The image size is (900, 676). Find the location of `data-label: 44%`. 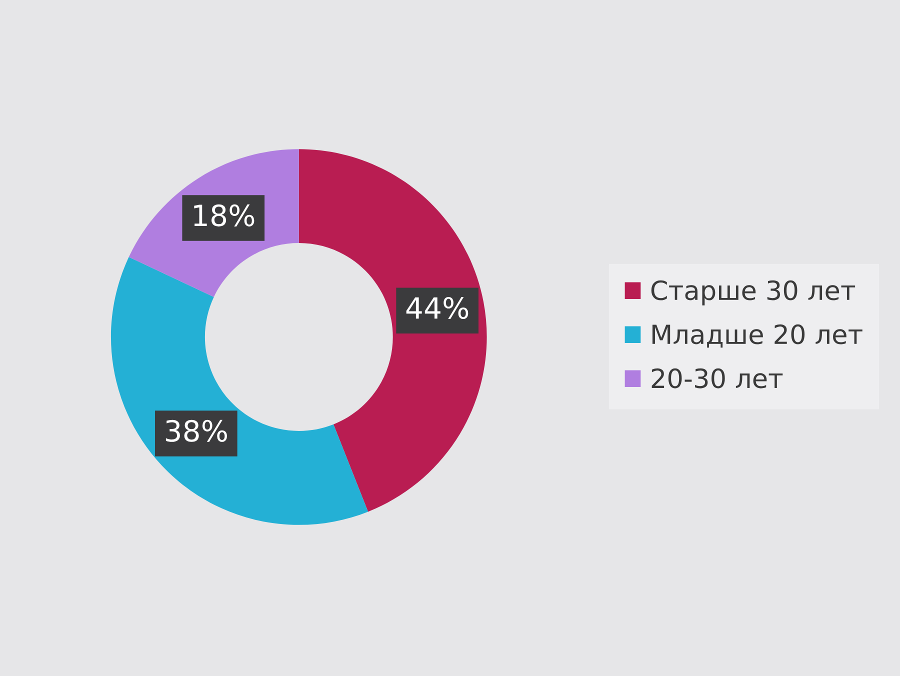

data-label: 44% is located at coordinates (437, 308).